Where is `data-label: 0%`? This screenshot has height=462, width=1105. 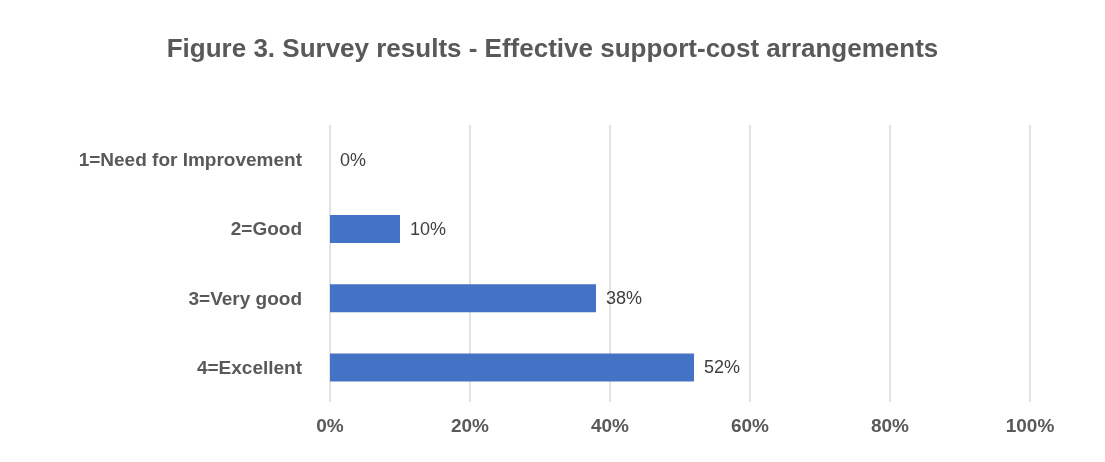 data-label: 0% is located at coordinates (353, 159).